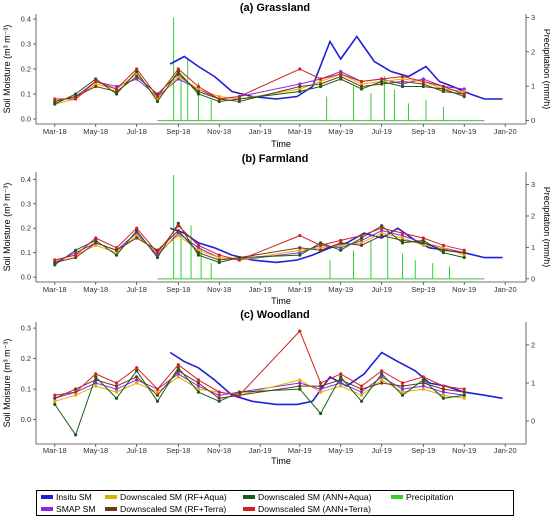  What do you see at coordinates (533, 17) in the screenshot?
I see `y-right-tick-label: 3` at bounding box center [533, 17].